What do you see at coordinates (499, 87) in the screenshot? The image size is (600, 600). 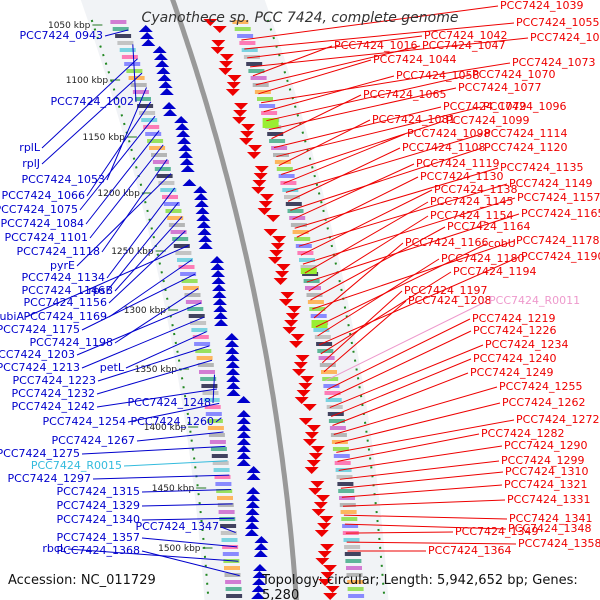 I see `gene-label-right: PCC7424_1077` at bounding box center [499, 87].